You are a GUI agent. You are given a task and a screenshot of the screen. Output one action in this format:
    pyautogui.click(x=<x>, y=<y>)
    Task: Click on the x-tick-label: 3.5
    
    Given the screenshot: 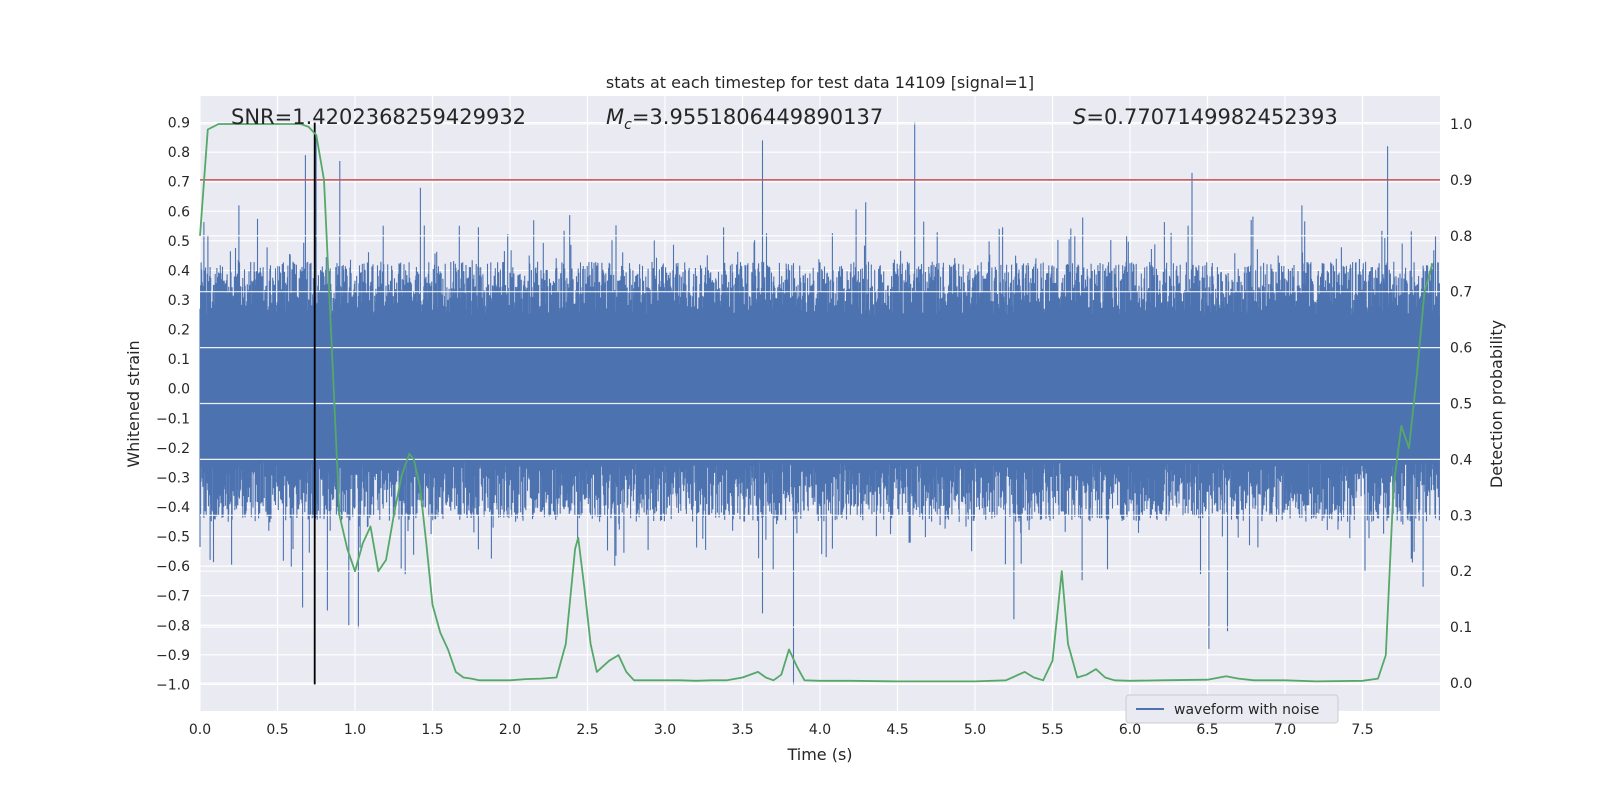 What is the action you would take?
    pyautogui.click(x=742, y=730)
    